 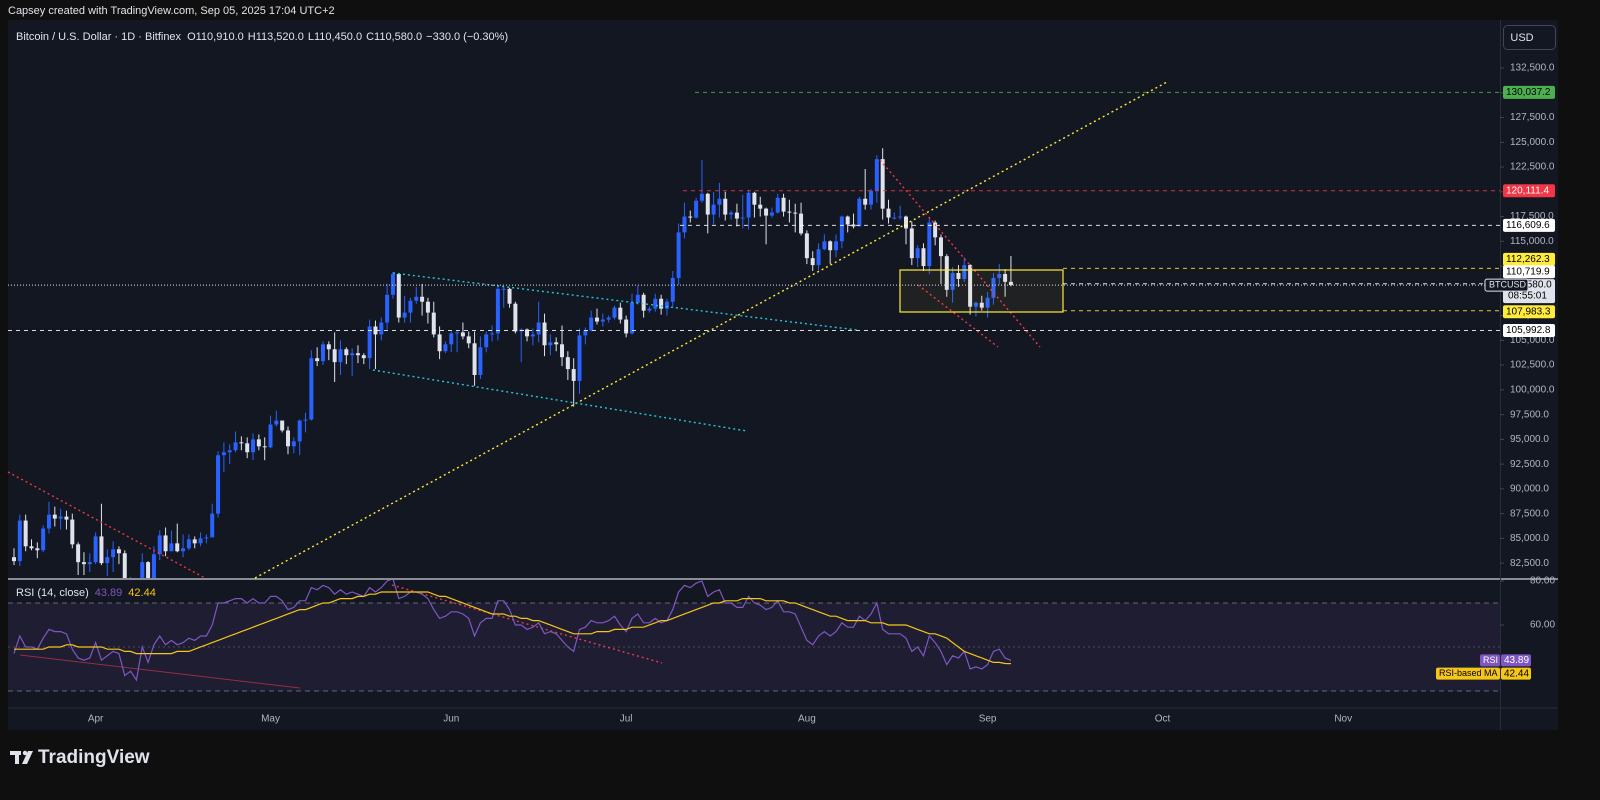 I want to click on currency-button, so click(x=1529, y=37).